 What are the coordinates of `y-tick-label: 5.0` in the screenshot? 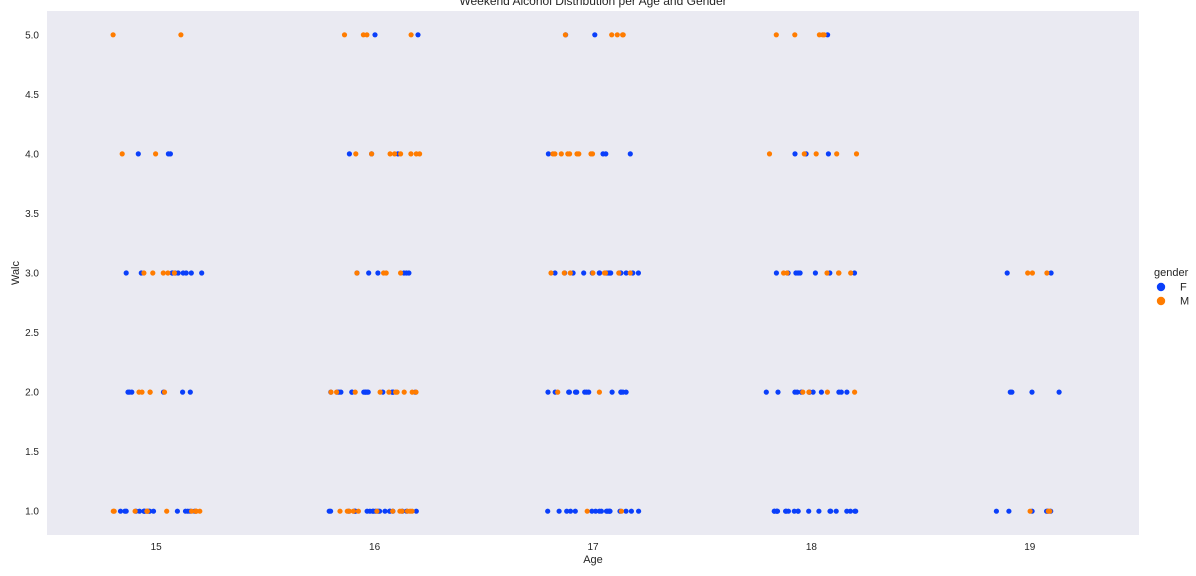 It's located at (32, 35).